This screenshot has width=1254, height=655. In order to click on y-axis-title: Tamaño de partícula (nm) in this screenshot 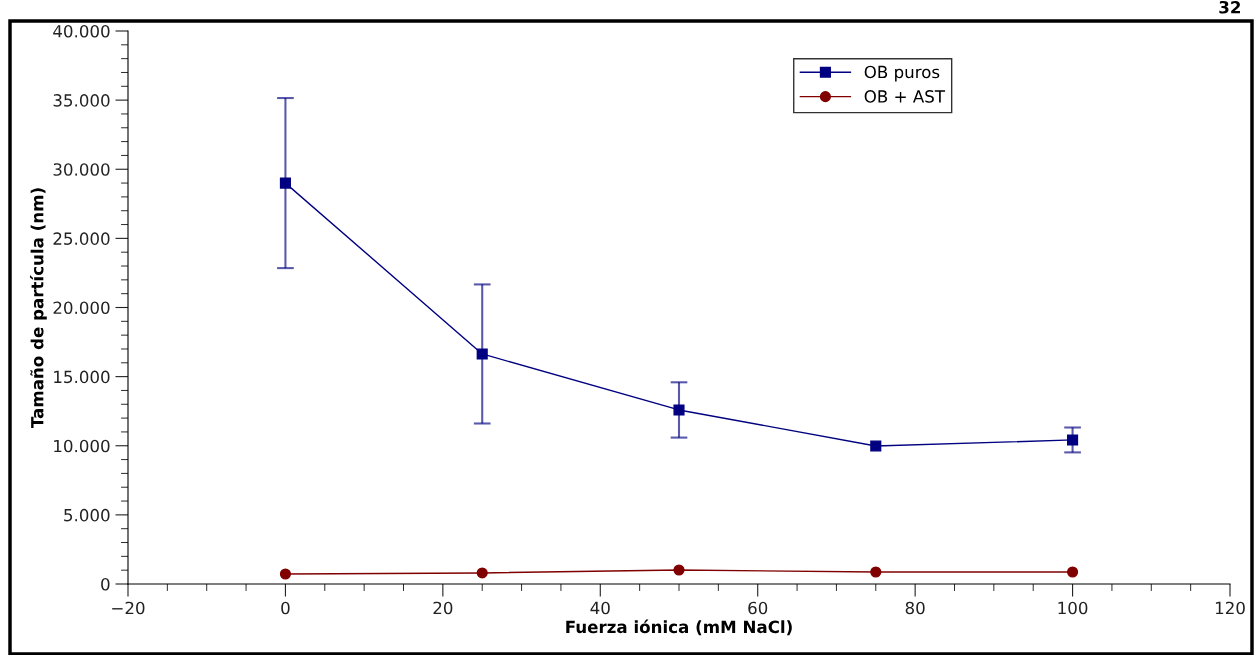, I will do `click(38, 308)`.